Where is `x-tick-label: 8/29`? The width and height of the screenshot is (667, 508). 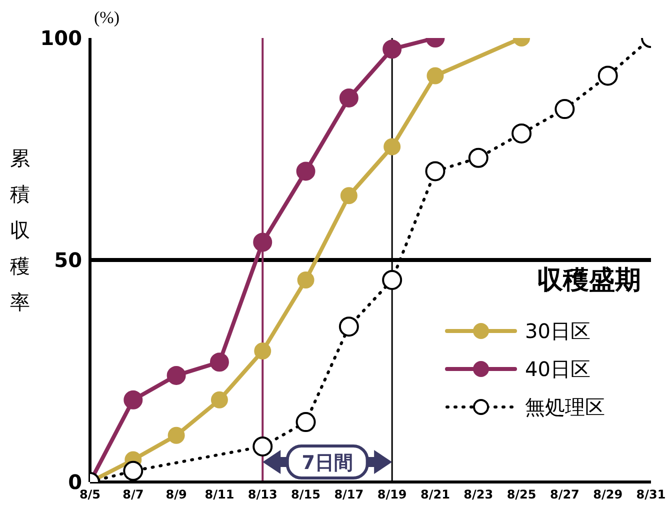 x-tick-label: 8/29 is located at coordinates (608, 495).